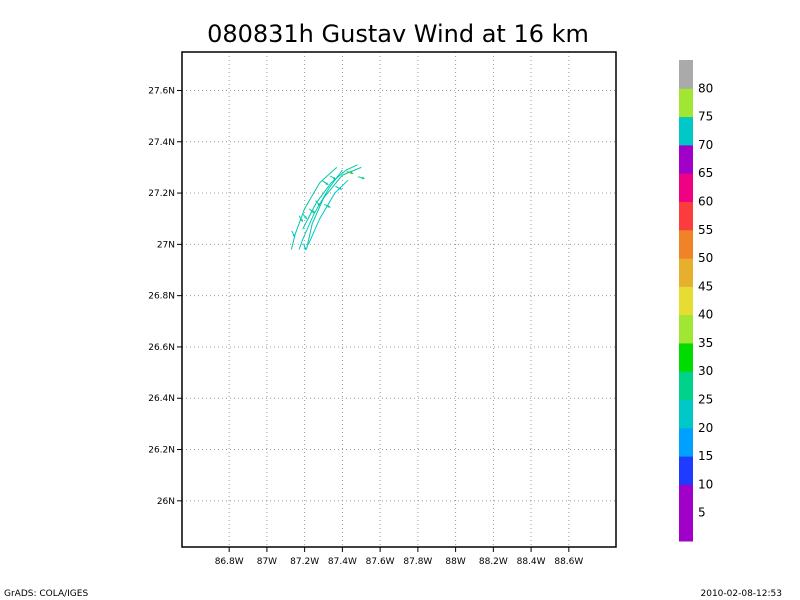  Describe the element at coordinates (342, 562) in the screenshot. I see `x-tick-label: 87.4W` at that location.